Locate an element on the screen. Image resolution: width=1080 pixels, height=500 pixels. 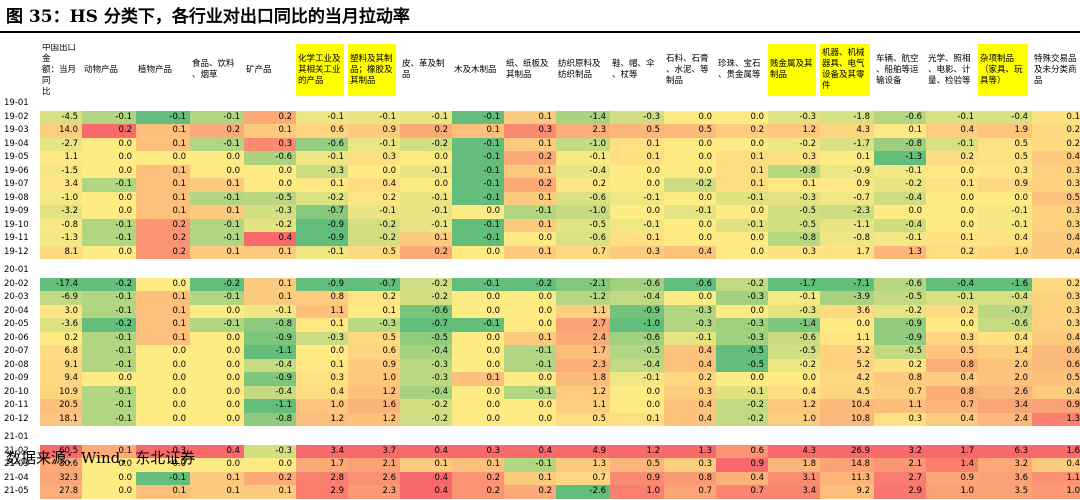
data-cell: 9.4 is located at coordinates (61, 379).